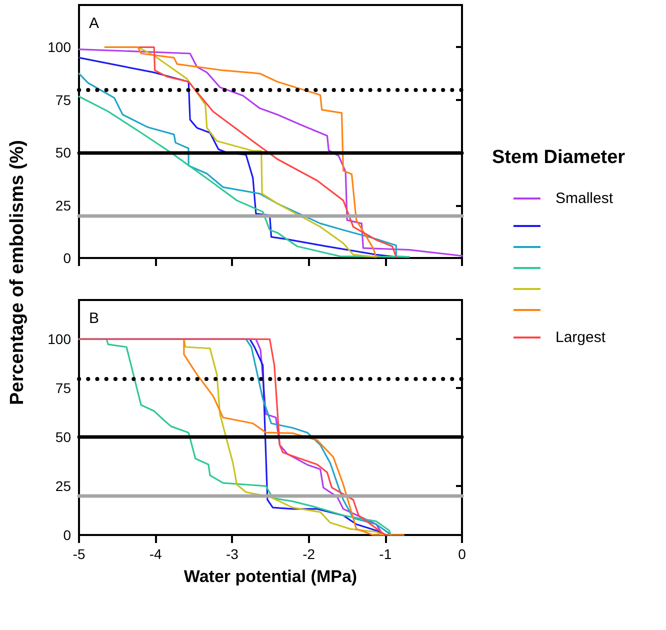 This screenshot has width=666, height=630. I want to click on x-tick-label: -4, so click(155, 554).